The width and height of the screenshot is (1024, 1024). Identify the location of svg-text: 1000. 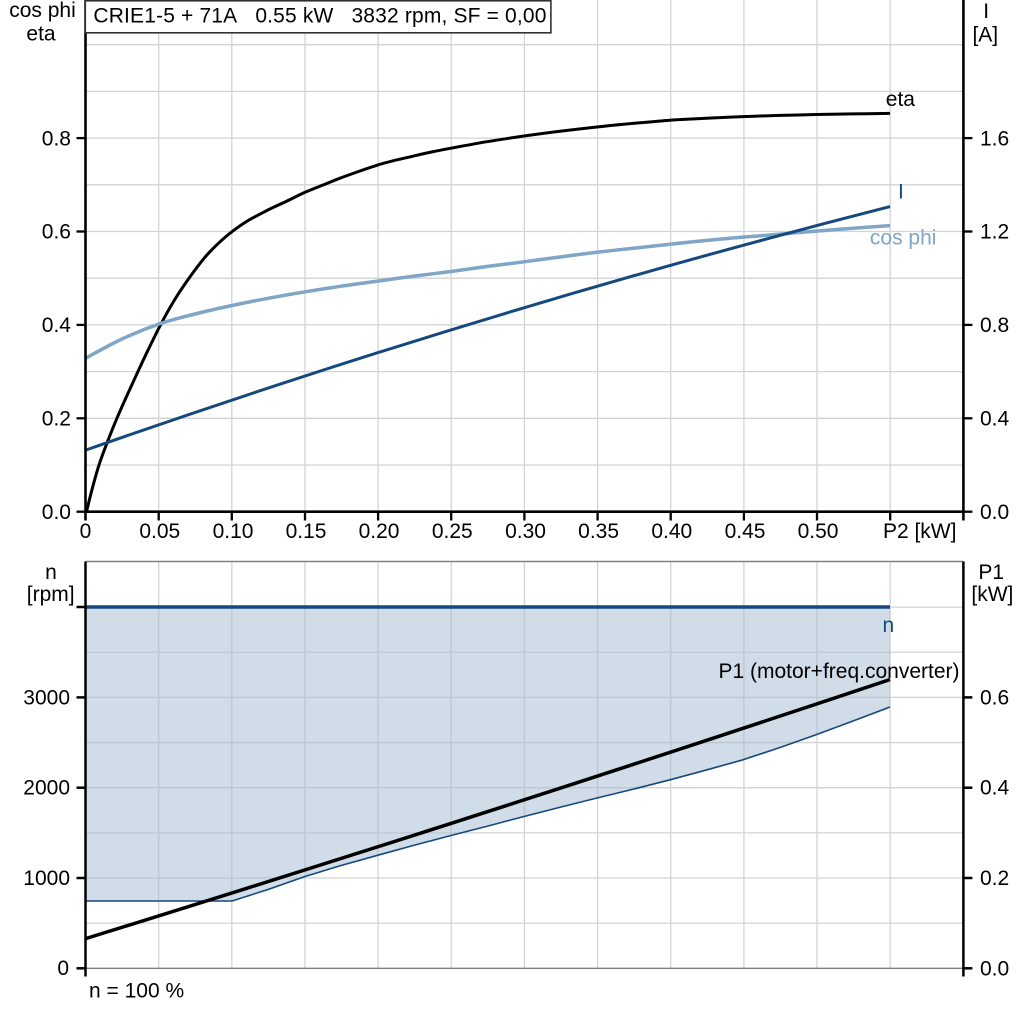
(46, 878).